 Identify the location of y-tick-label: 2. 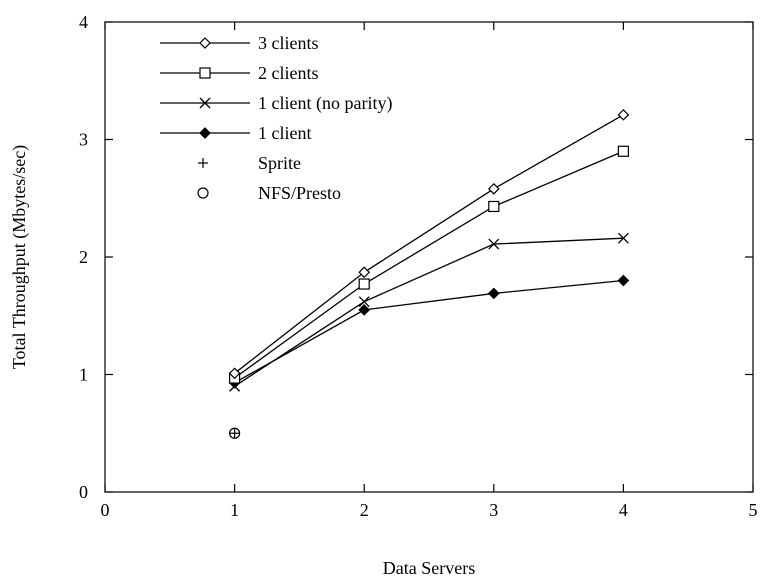
(83, 257).